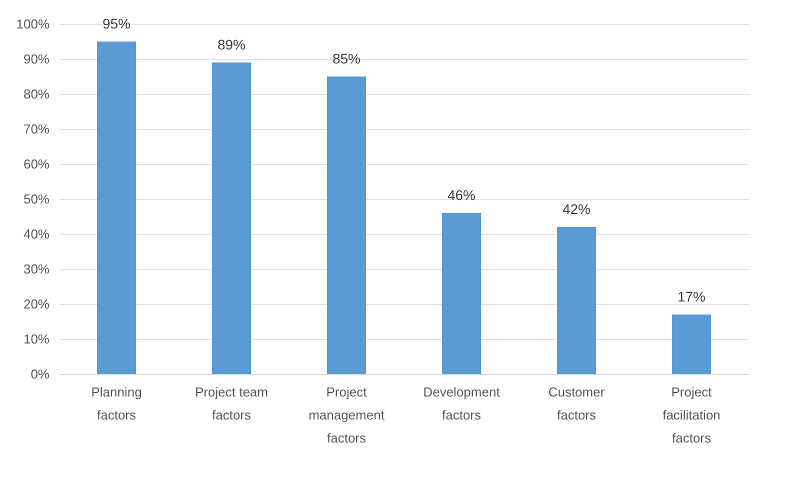  What do you see at coordinates (461, 403) in the screenshot?
I see `x-tick-label: Development factors` at bounding box center [461, 403].